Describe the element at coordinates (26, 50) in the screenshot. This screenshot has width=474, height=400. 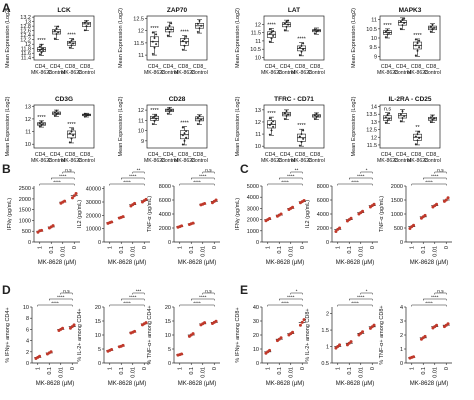
I see `y-tick-label: 11.8` at that location.